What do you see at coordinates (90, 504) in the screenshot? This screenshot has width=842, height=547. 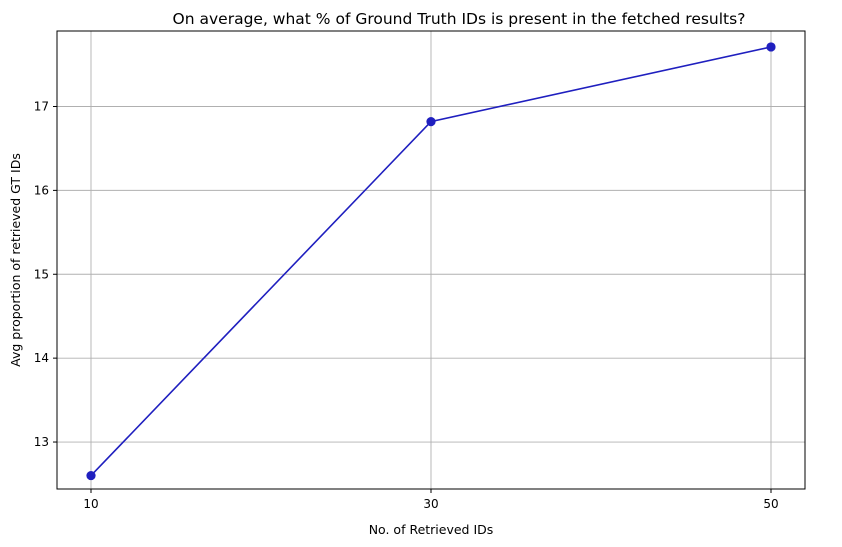 I see `x-tick-label: 10` at bounding box center [90, 504].